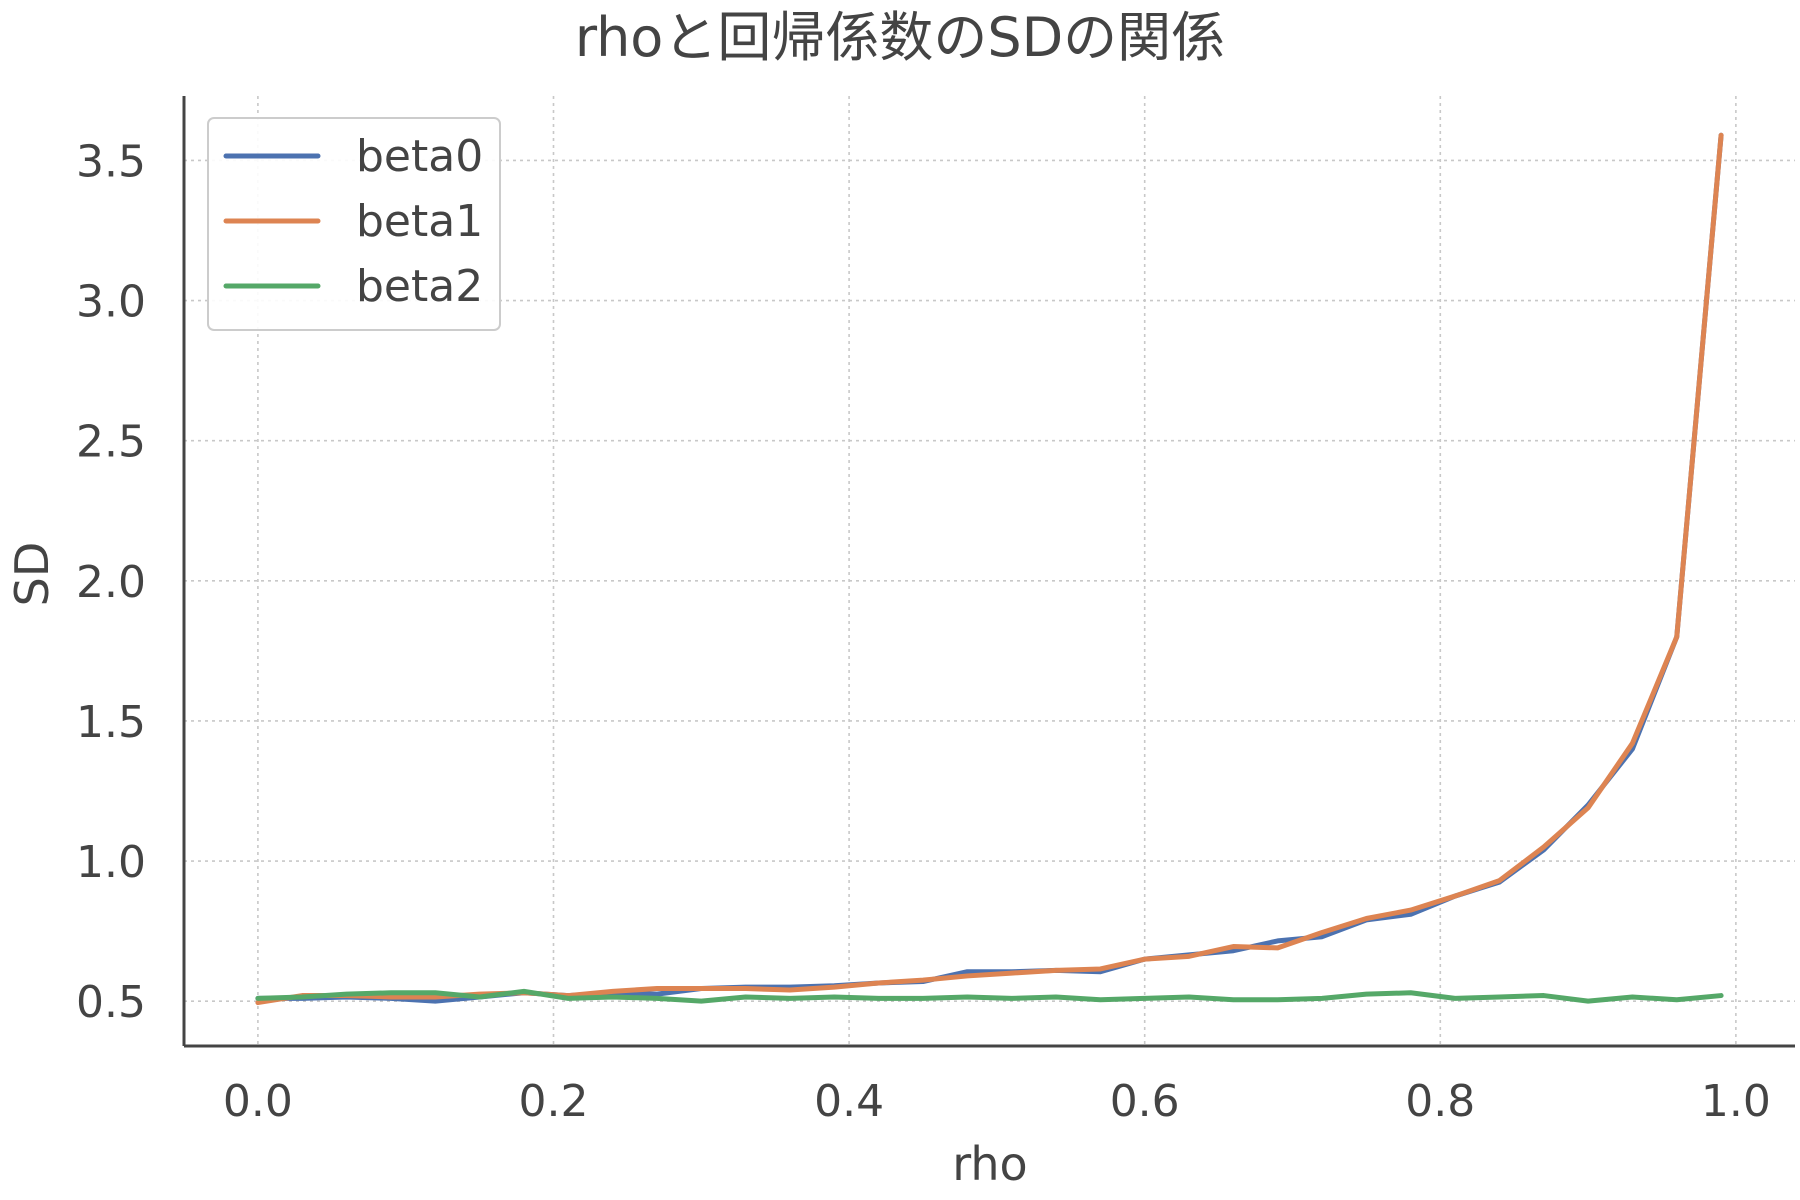 The width and height of the screenshot is (1800, 1200). What do you see at coordinates (997, 1101) in the screenshot?
I see `x-tick-labels: 0.0 0.2 0.4 0.6 0.8 1.0` at bounding box center [997, 1101].